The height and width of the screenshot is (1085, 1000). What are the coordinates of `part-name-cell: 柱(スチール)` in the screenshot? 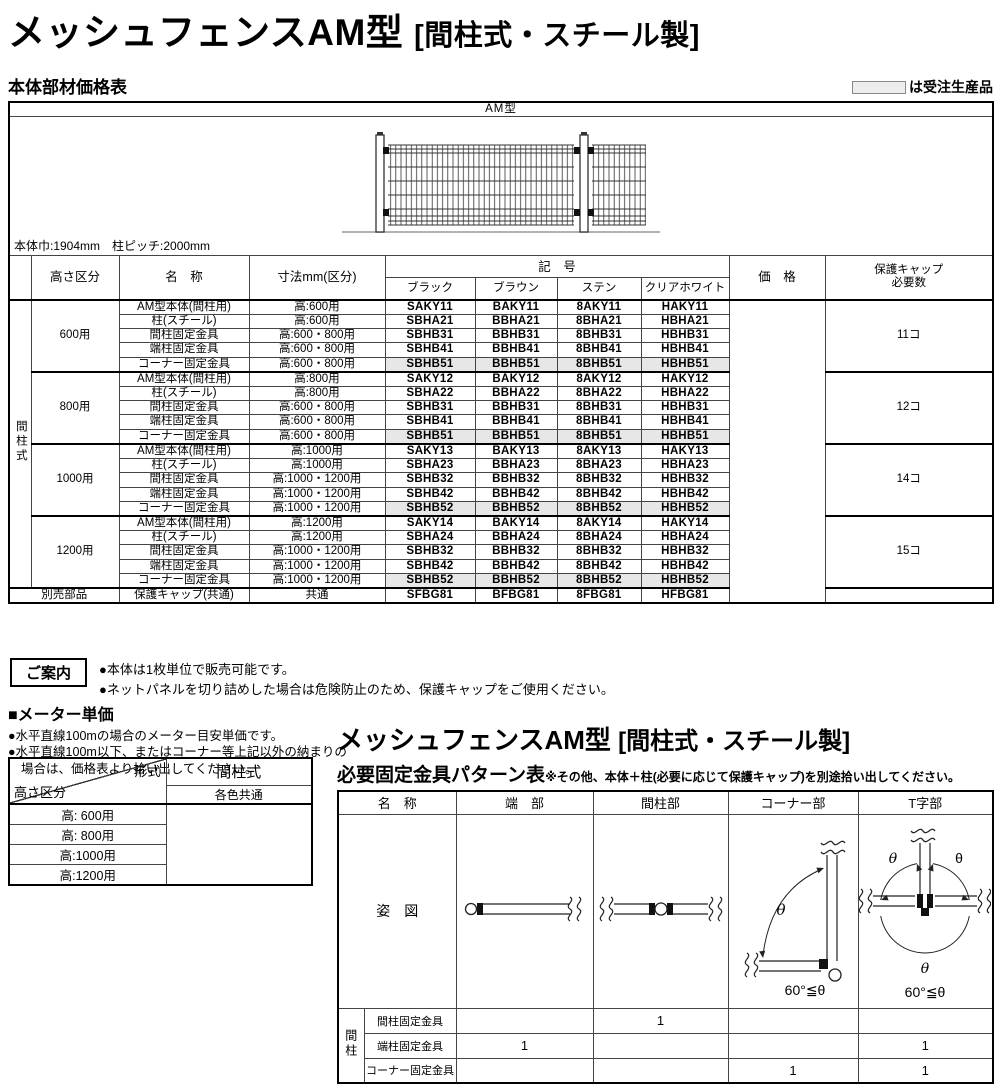 It's located at (184, 538).